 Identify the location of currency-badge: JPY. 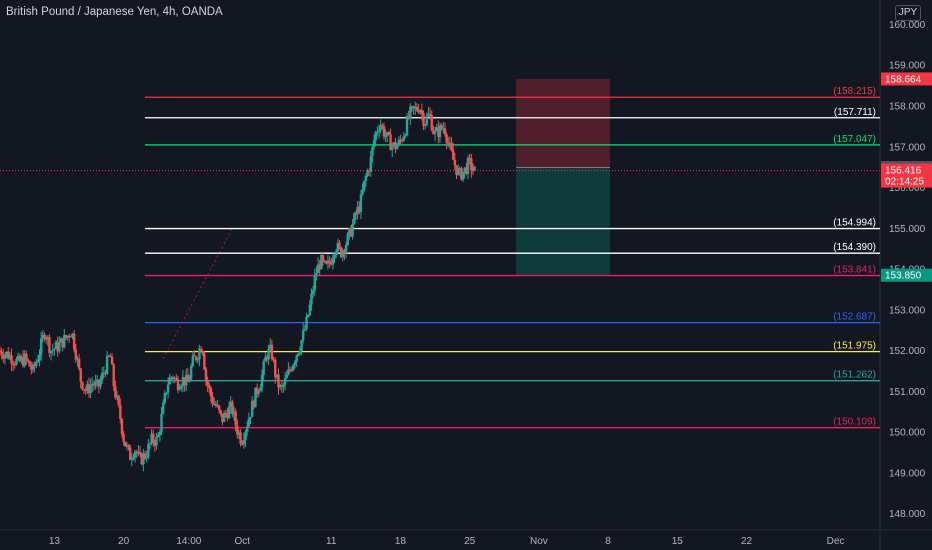
(908, 13).